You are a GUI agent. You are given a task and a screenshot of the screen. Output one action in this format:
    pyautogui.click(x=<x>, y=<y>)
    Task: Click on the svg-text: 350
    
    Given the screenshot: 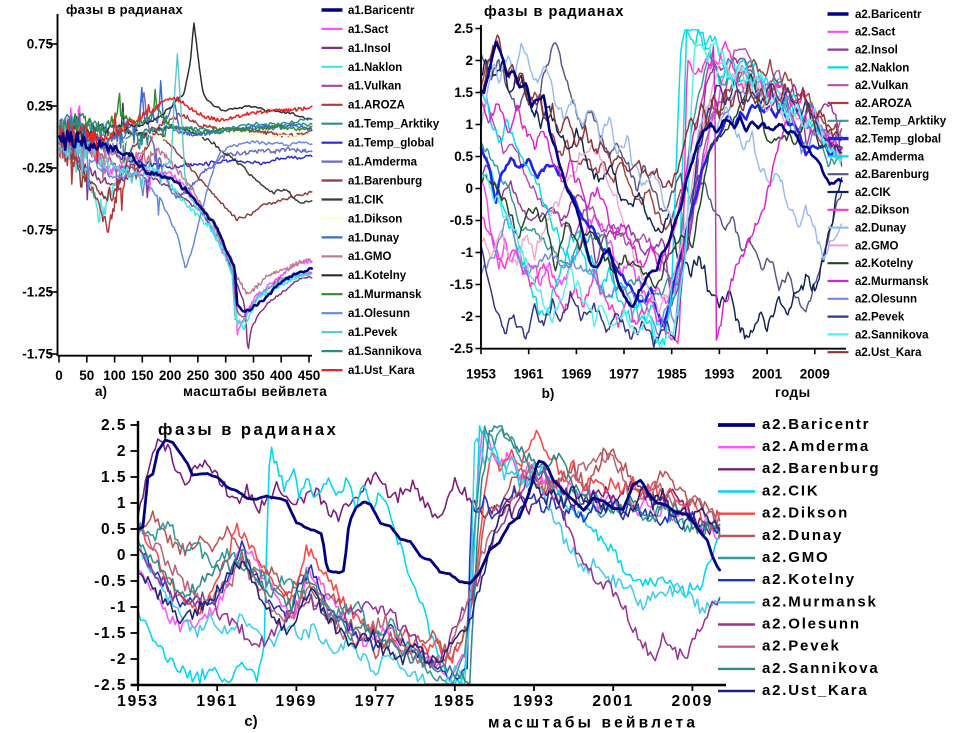 What is the action you would take?
    pyautogui.click(x=253, y=375)
    